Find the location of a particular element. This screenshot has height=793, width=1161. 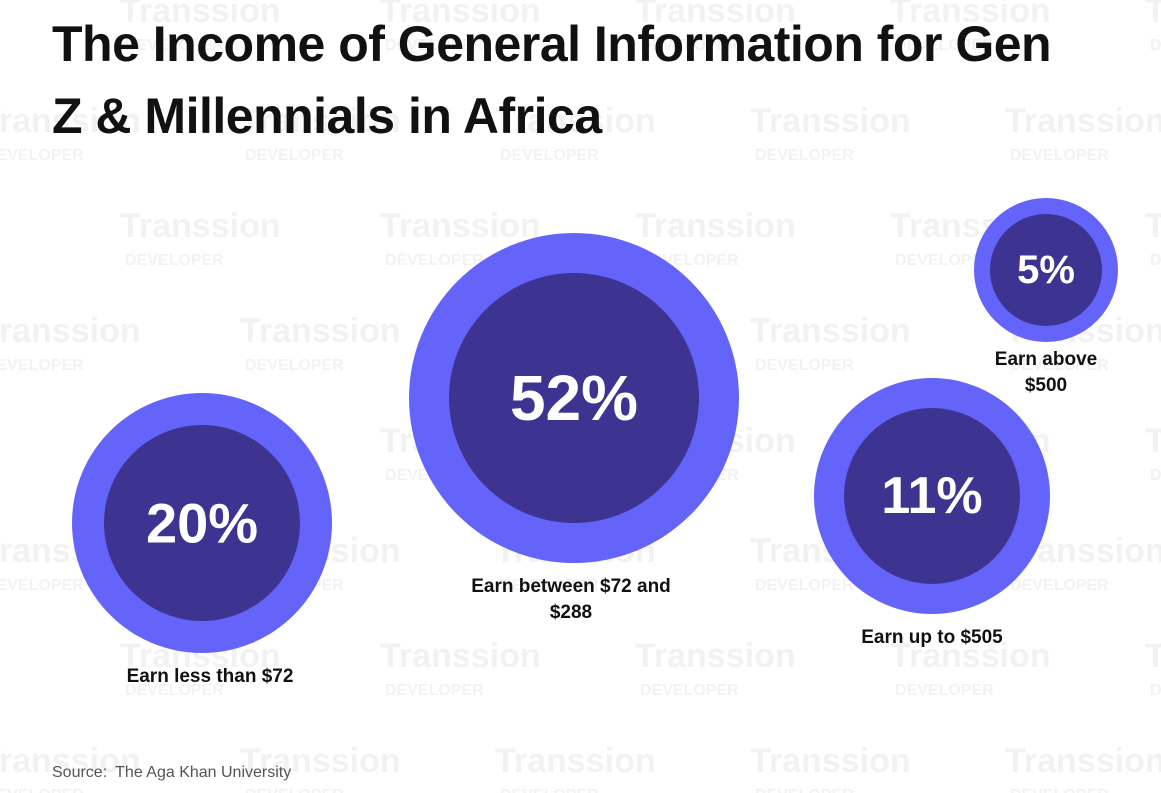

category-label: Earn between $72 and $288 is located at coordinates (571, 599).